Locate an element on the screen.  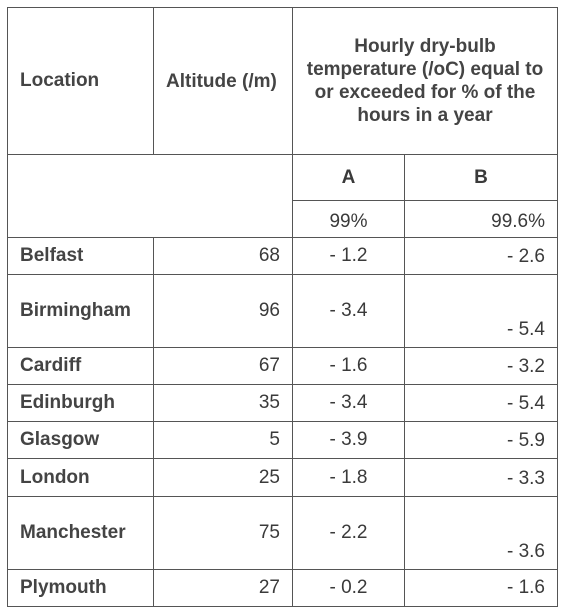
header-altitude: Altitude (/m) is located at coordinates (223, 81).